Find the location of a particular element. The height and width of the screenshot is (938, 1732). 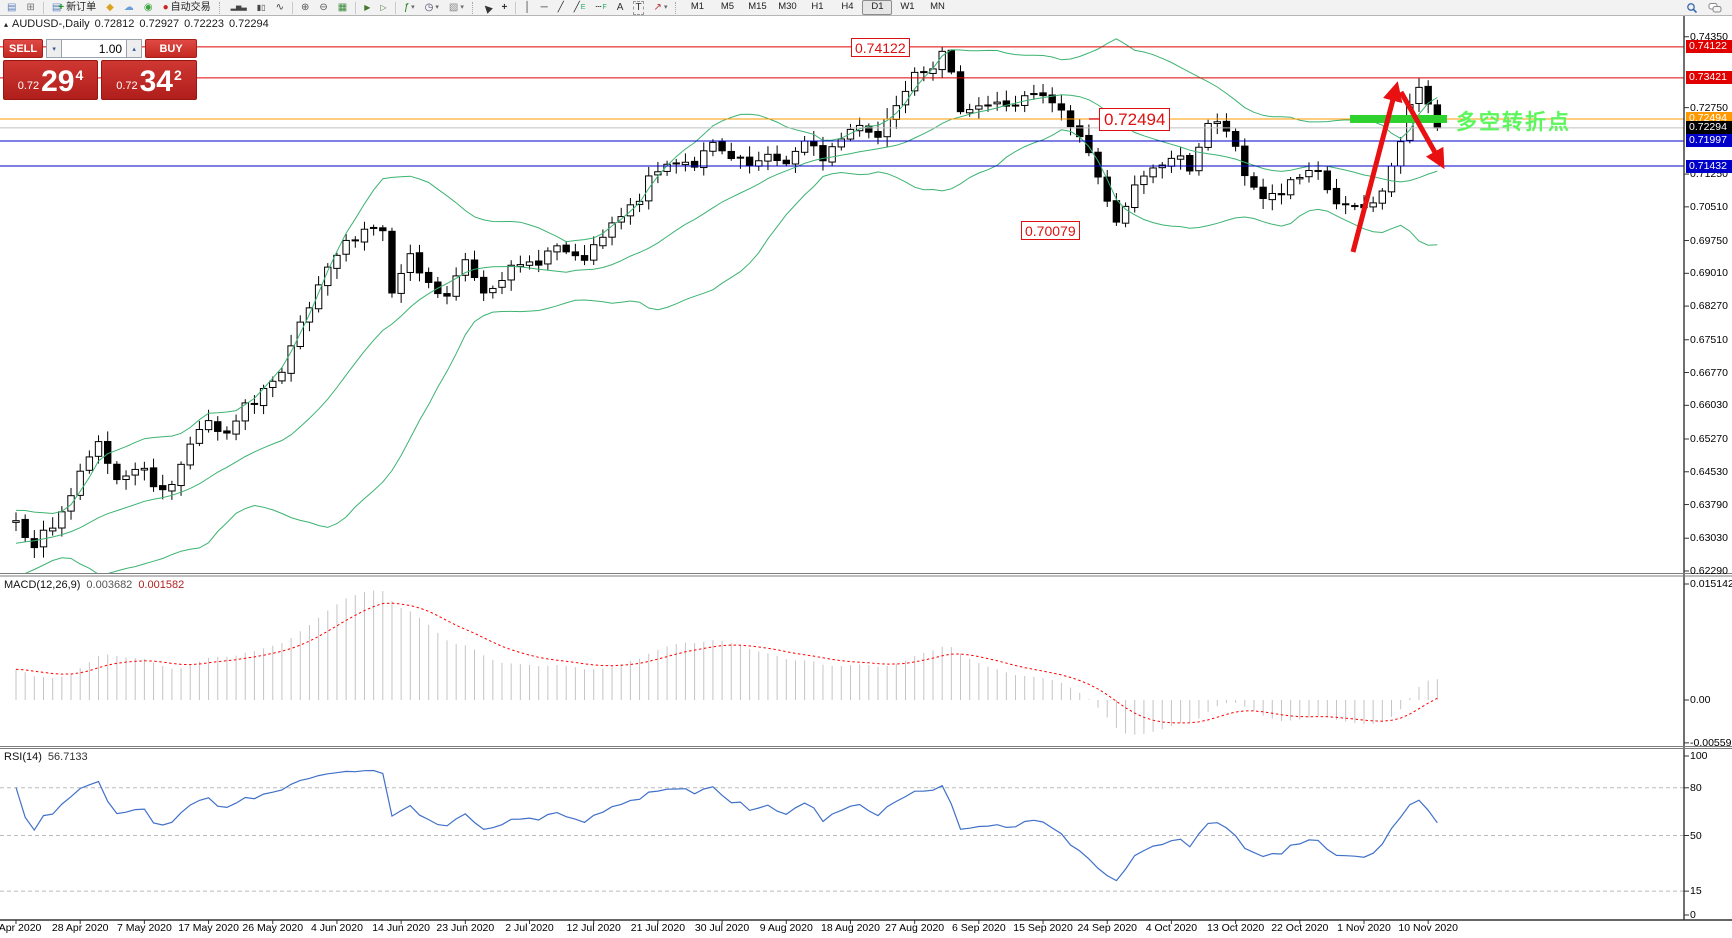

fibonacci-button: ┄ F is located at coordinates (600, 7).